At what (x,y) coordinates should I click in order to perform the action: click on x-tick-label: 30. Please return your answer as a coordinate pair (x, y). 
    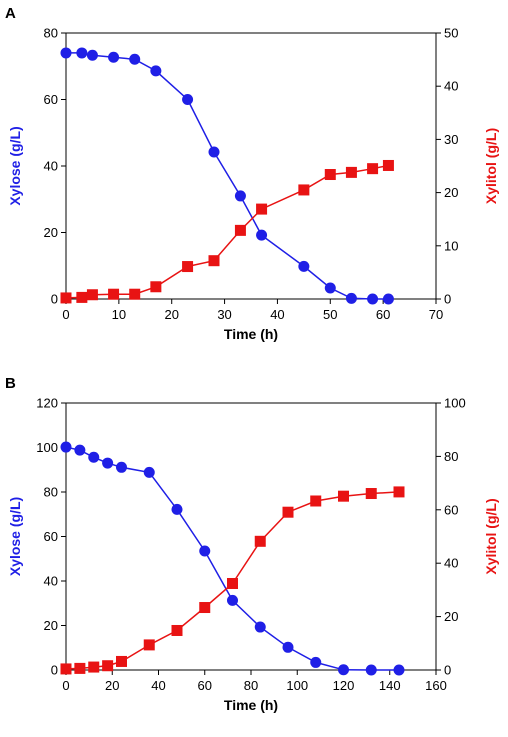
    Looking at the image, I should click on (224, 314).